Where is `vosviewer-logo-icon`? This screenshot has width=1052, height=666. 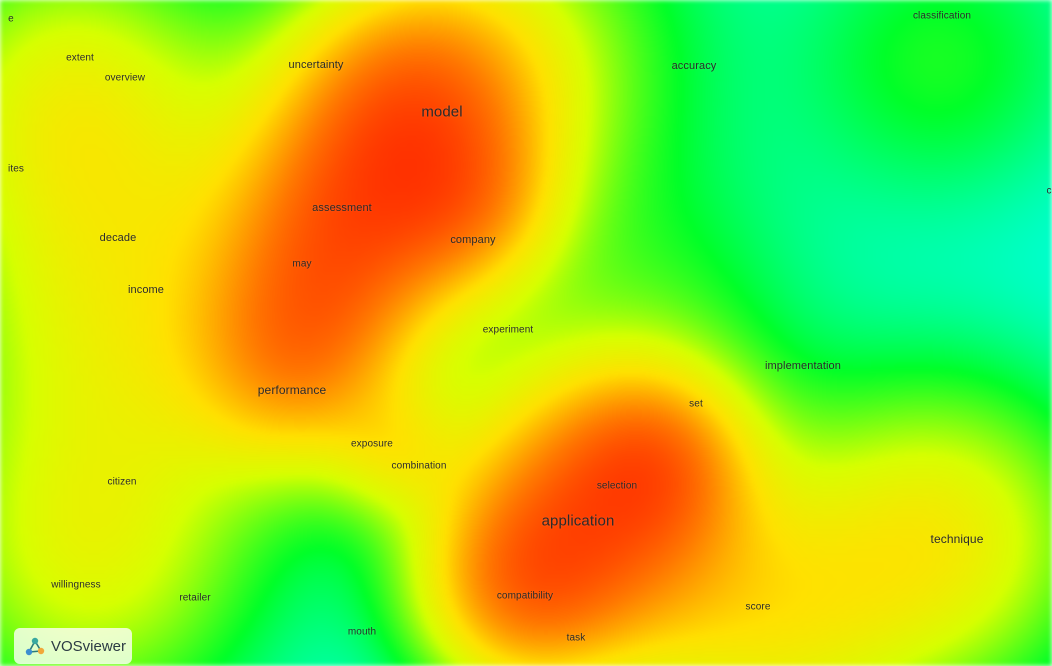 vosviewer-logo-icon is located at coordinates (35, 646).